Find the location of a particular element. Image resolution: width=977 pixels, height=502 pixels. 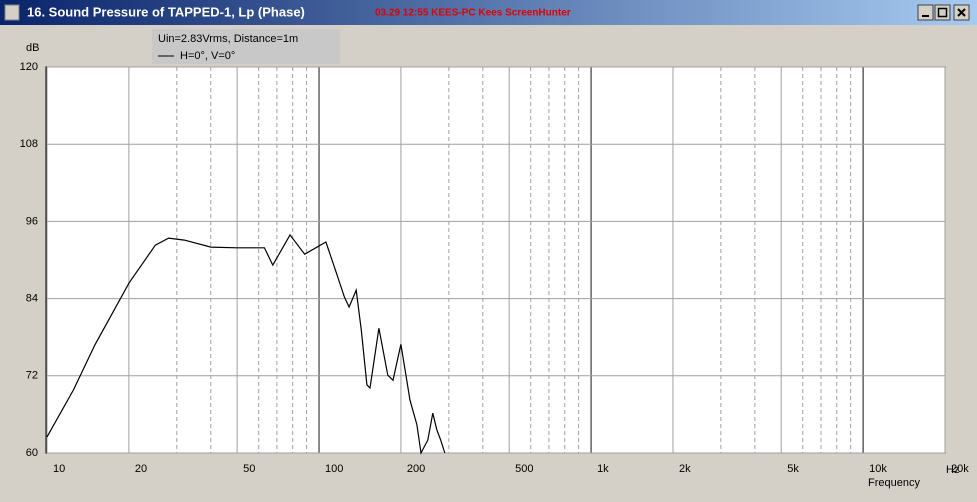

x-tick-label: 10k is located at coordinates (878, 469).